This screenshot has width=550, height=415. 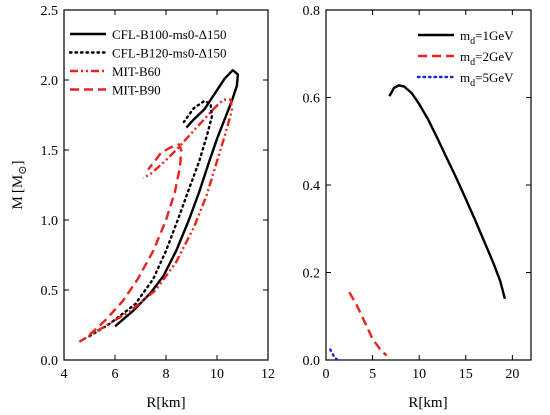 I want to click on x-tick-label: 15, so click(x=466, y=374).